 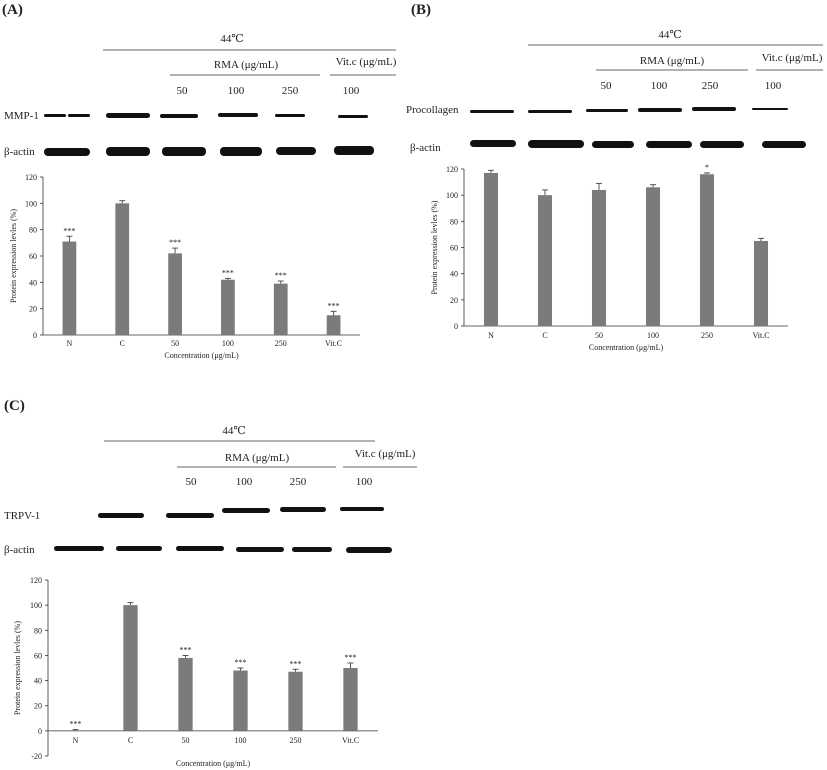 What do you see at coordinates (22, 516) in the screenshot?
I see `panel-c-blot-label: TRPV-1` at bounding box center [22, 516].